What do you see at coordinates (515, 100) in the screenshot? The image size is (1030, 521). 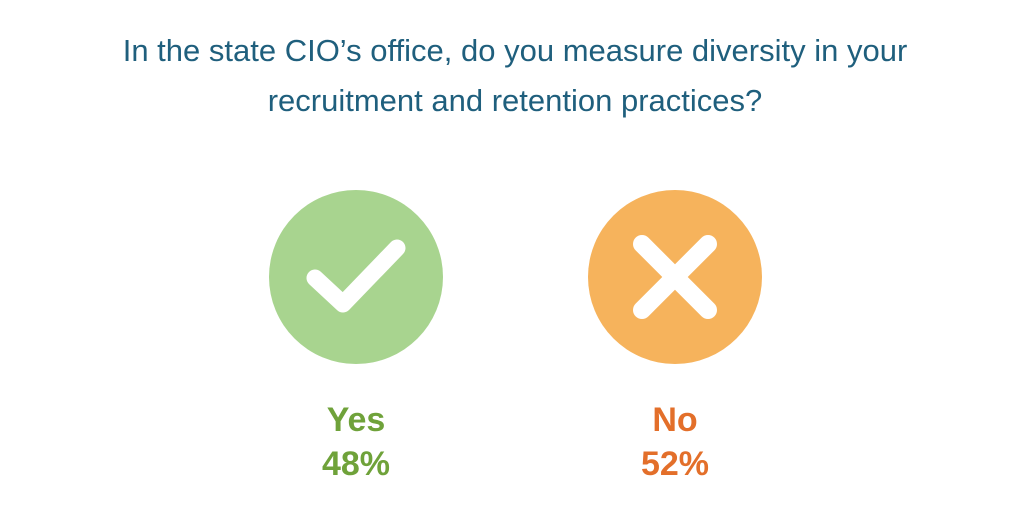 I see `chart-title-line-2: recruitment and retention practices?` at bounding box center [515, 100].